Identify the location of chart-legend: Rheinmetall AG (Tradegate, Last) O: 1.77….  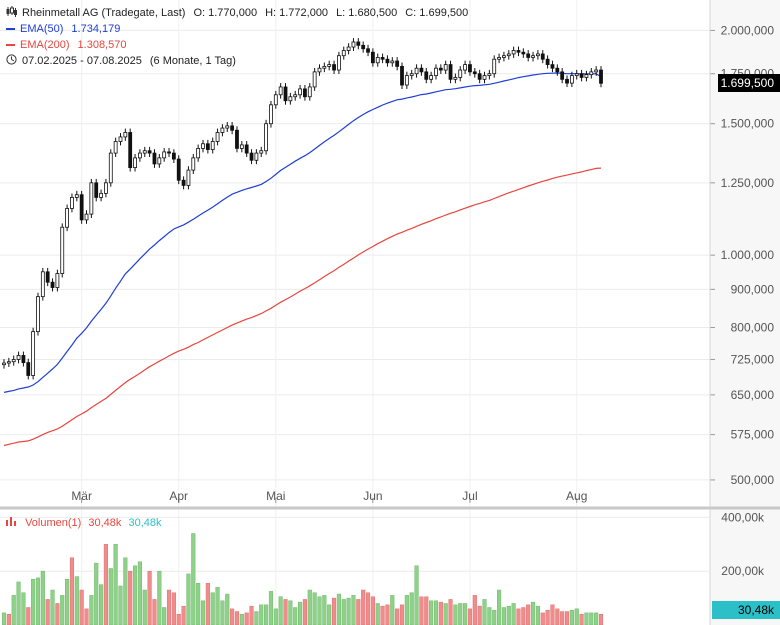
(237, 37).